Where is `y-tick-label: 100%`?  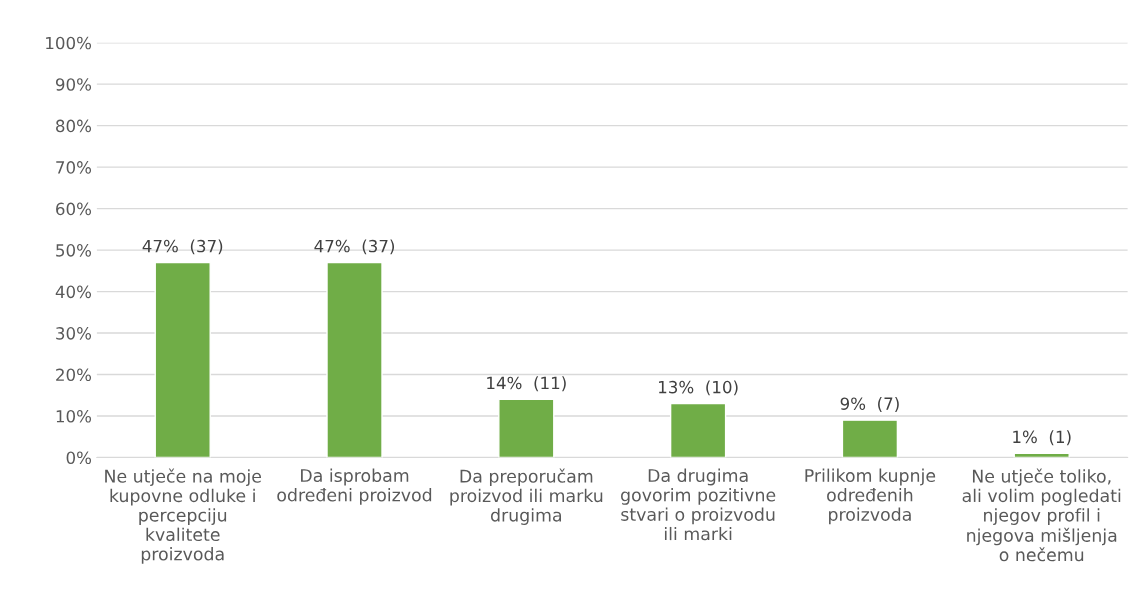 y-tick-label: 100% is located at coordinates (69, 43).